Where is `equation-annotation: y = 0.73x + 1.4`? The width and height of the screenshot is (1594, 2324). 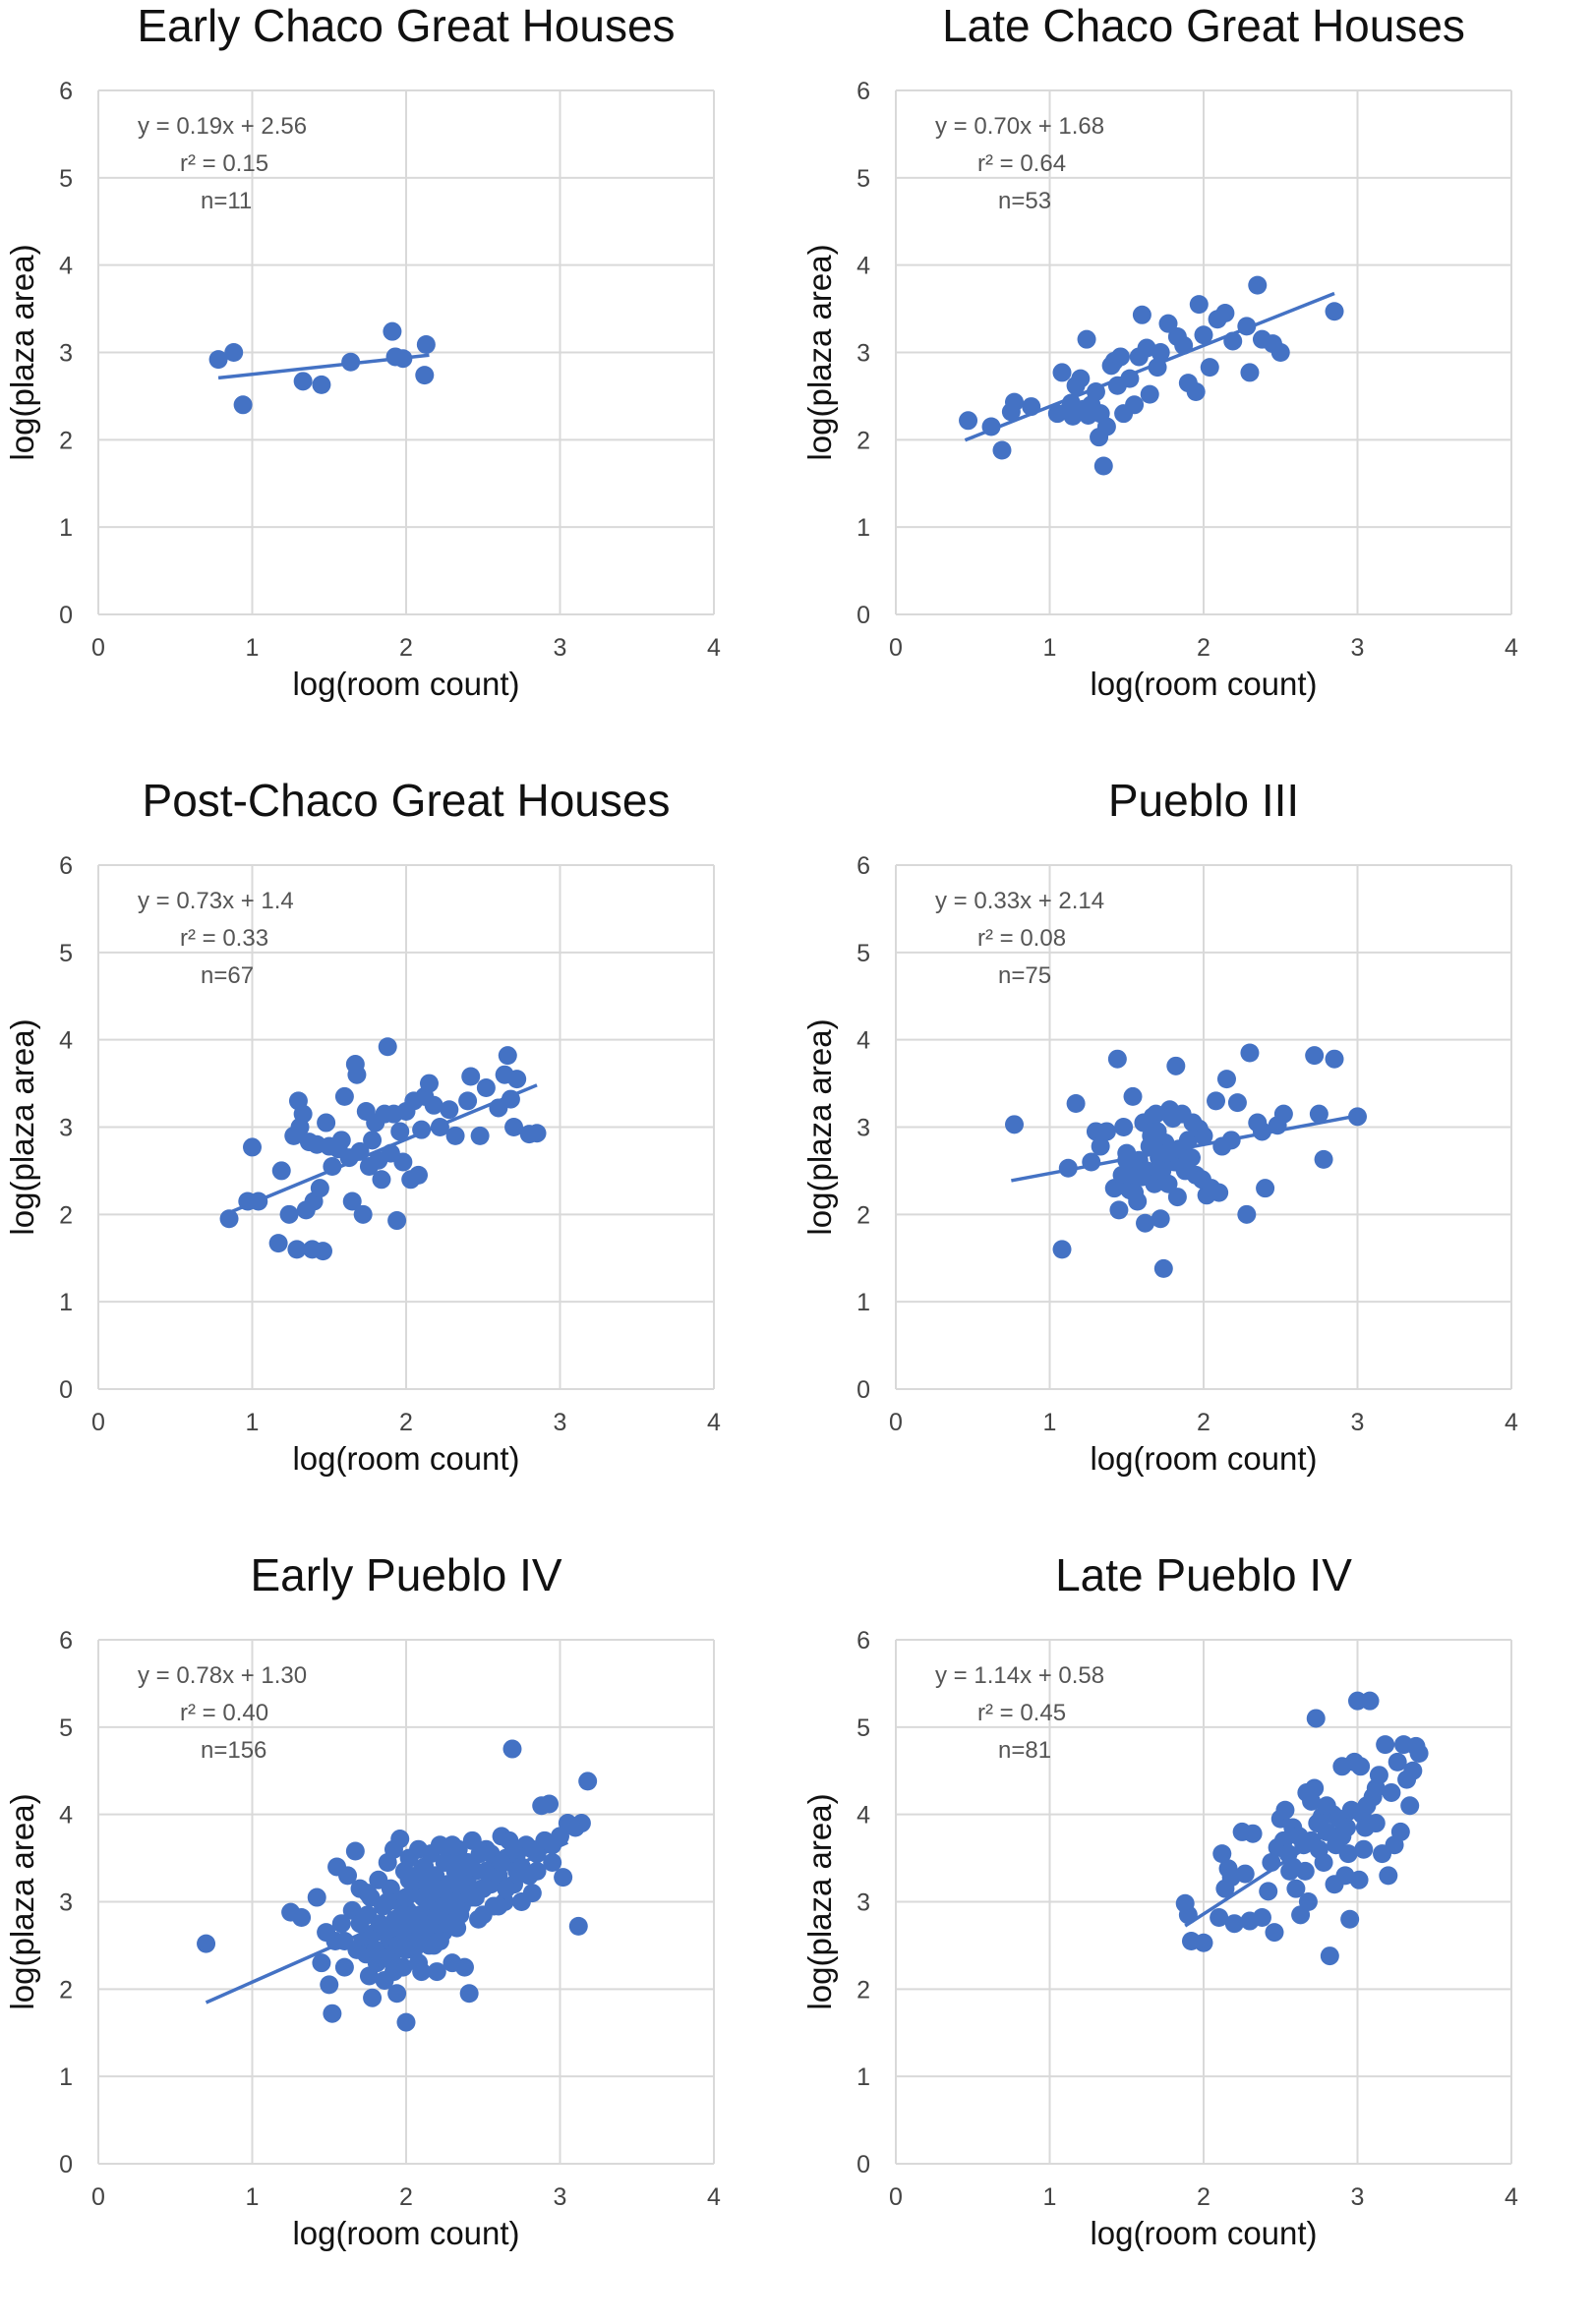 equation-annotation: y = 0.73x + 1.4 is located at coordinates (216, 901).